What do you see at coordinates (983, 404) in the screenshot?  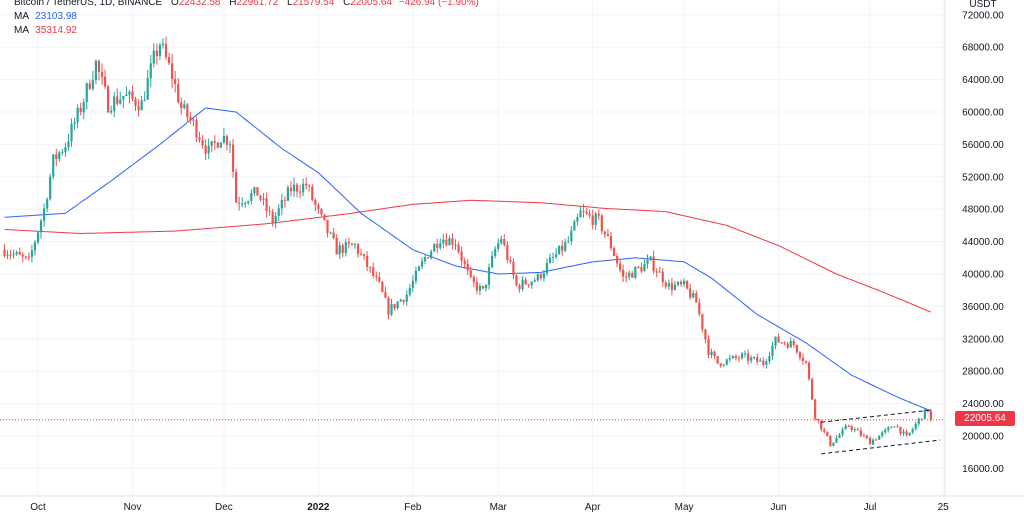 I see `price-tick-label: 24000.00` at bounding box center [983, 404].